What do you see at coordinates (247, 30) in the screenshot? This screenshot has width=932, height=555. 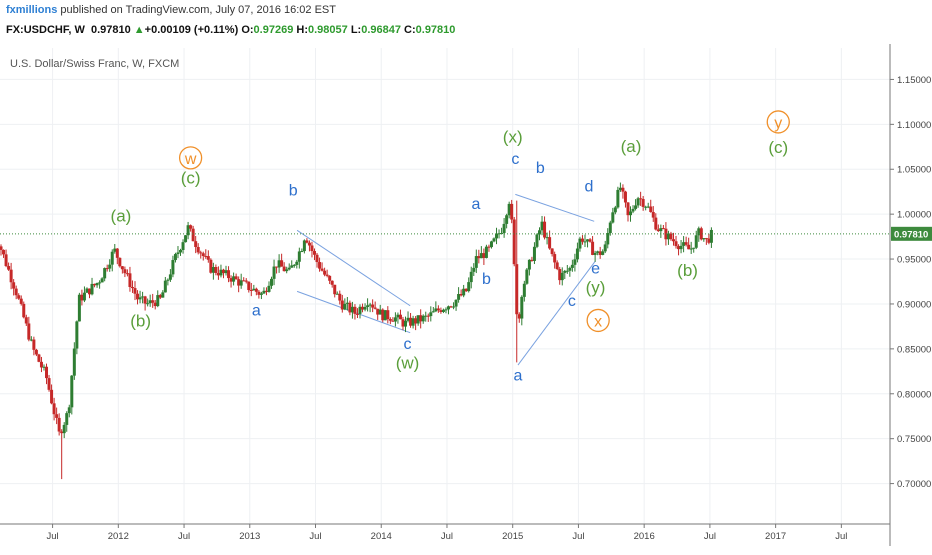 I see `open-label: O:` at bounding box center [247, 30].